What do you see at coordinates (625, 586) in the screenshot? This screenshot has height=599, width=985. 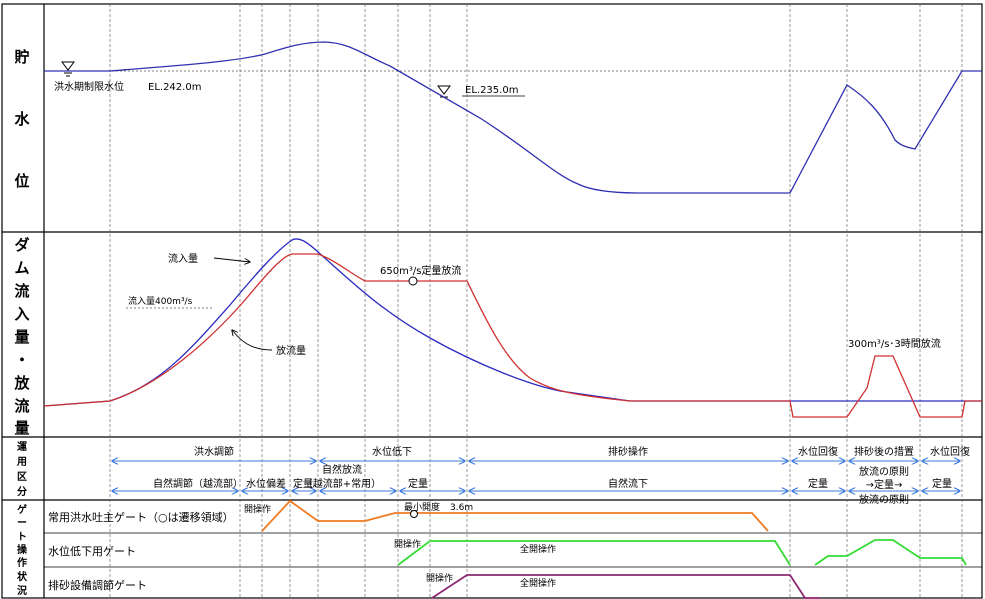 I see `sediment-gate-line` at bounding box center [625, 586].